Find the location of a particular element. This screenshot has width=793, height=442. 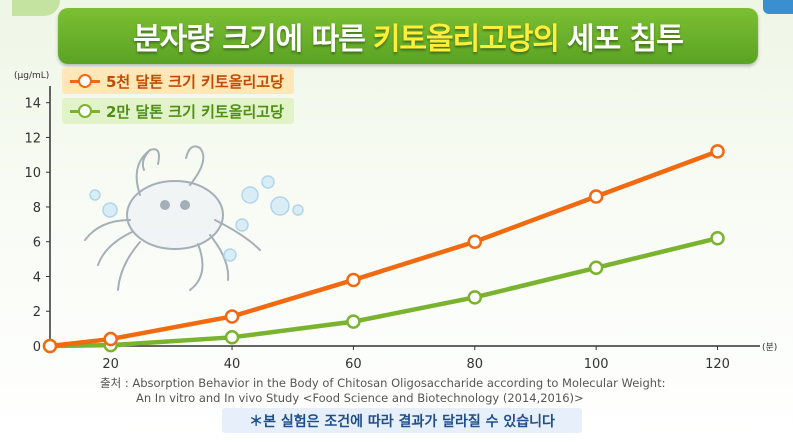

x-tick-label: 40 is located at coordinates (232, 364).